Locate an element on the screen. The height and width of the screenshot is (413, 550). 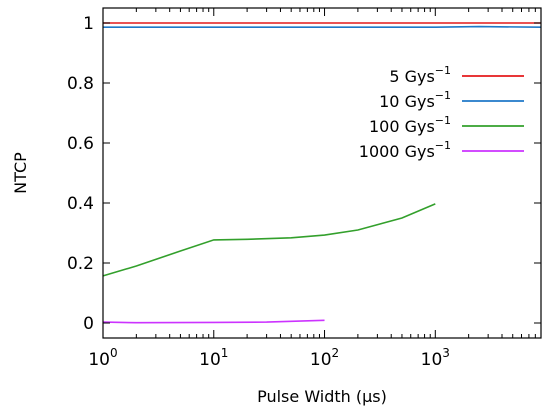
x-tick-label: 10² is located at coordinates (324, 358).